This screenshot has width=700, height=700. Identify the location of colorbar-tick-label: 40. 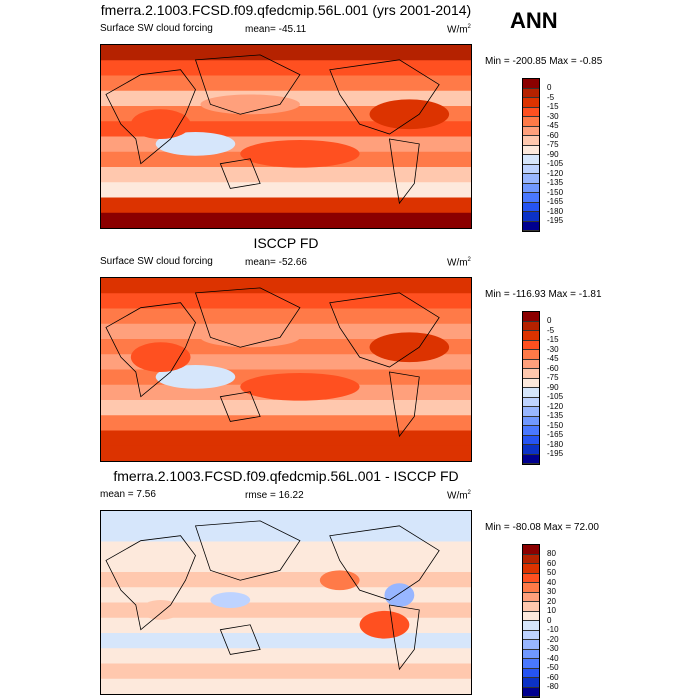
(551, 582).